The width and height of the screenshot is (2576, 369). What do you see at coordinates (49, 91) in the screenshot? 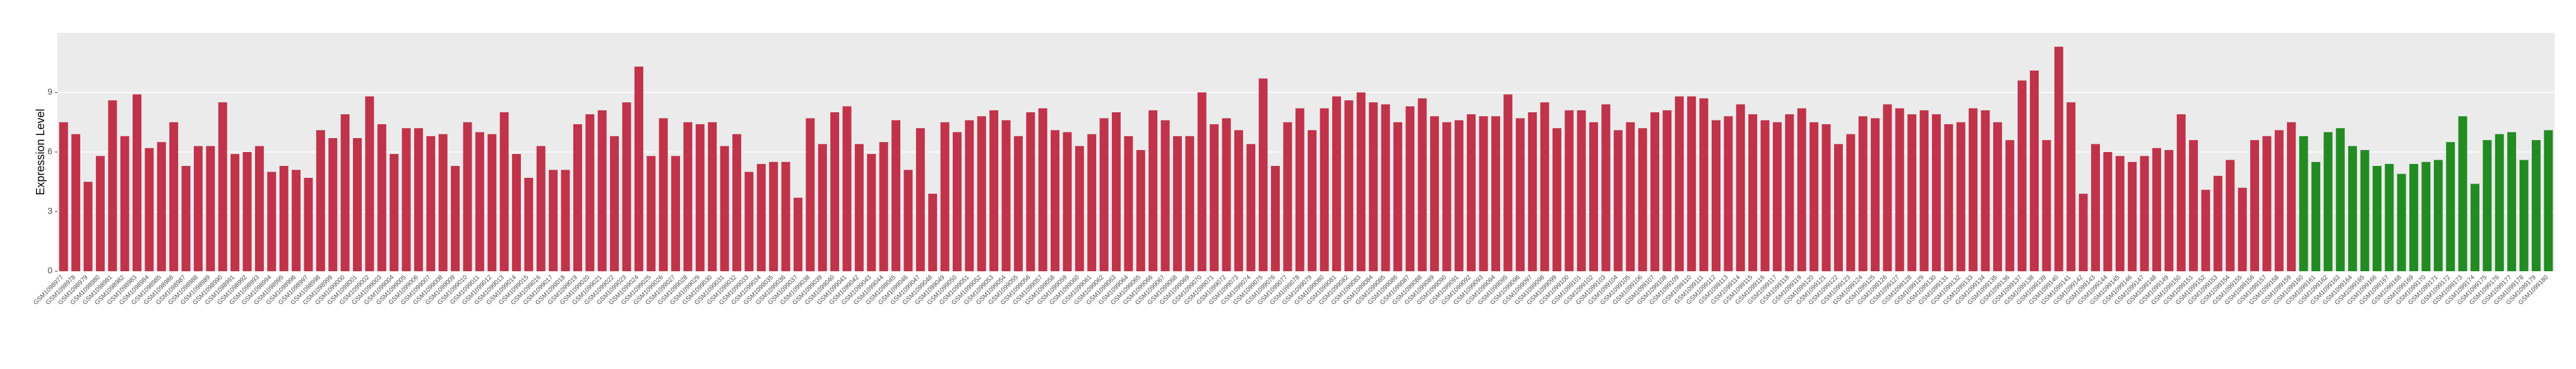
I see `y-tick-label: 9` at bounding box center [49, 91].